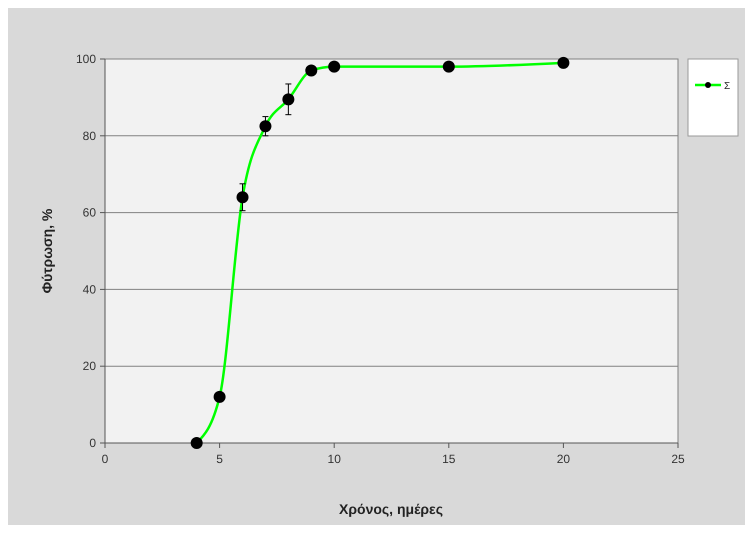  Describe the element at coordinates (335, 459) in the screenshot. I see `x-tick-label: 10` at that location.